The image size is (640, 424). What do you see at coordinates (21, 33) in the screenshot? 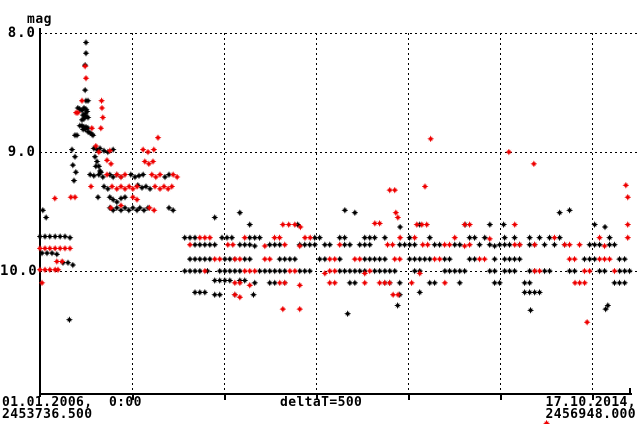
I see `y-tick-label-8: 8.0` at bounding box center [21, 33].